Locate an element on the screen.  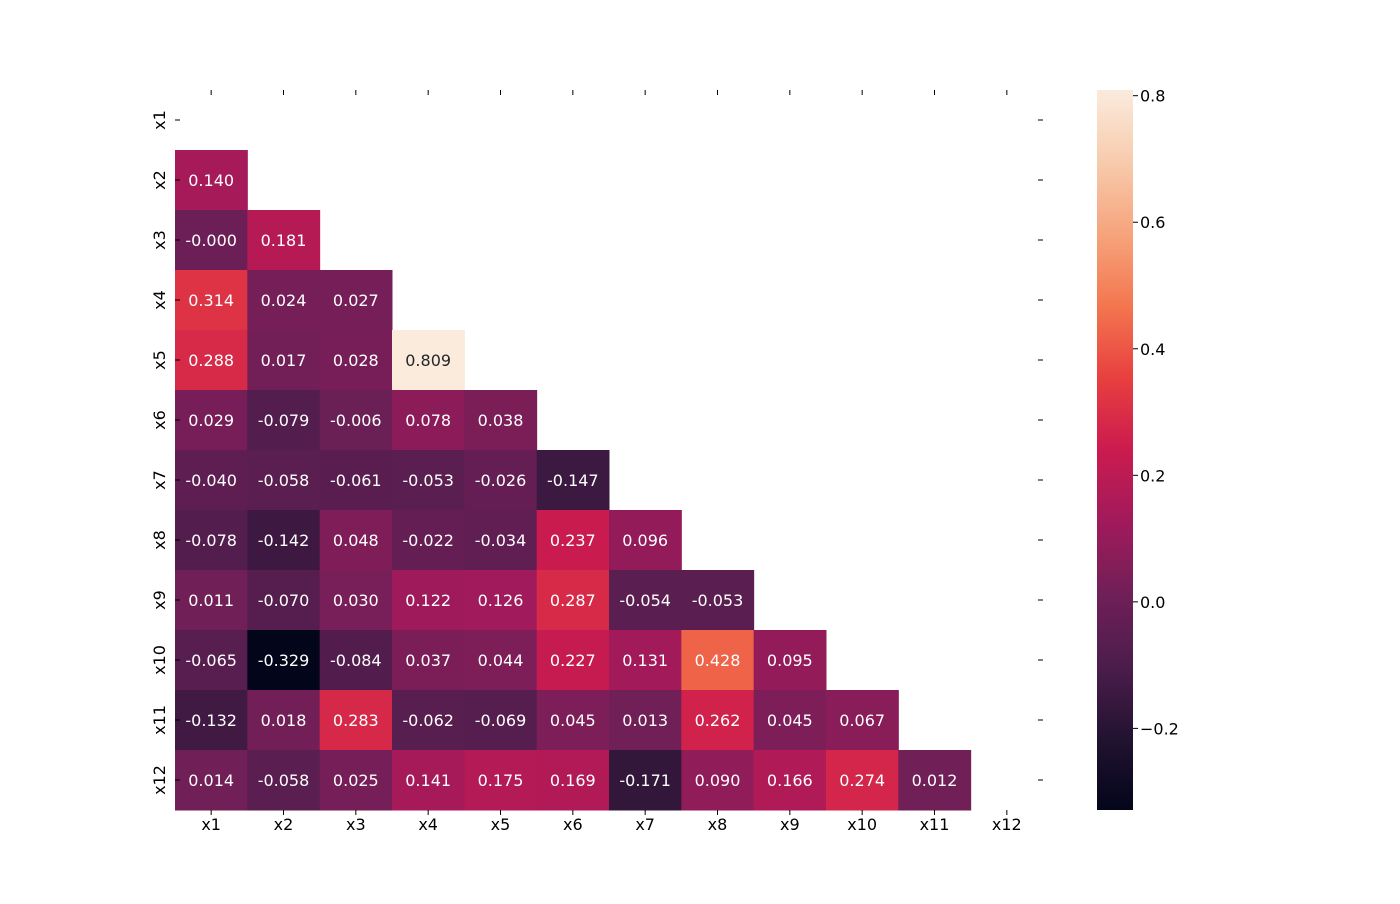
cell-value-label: -0.079 is located at coordinates (284, 420).